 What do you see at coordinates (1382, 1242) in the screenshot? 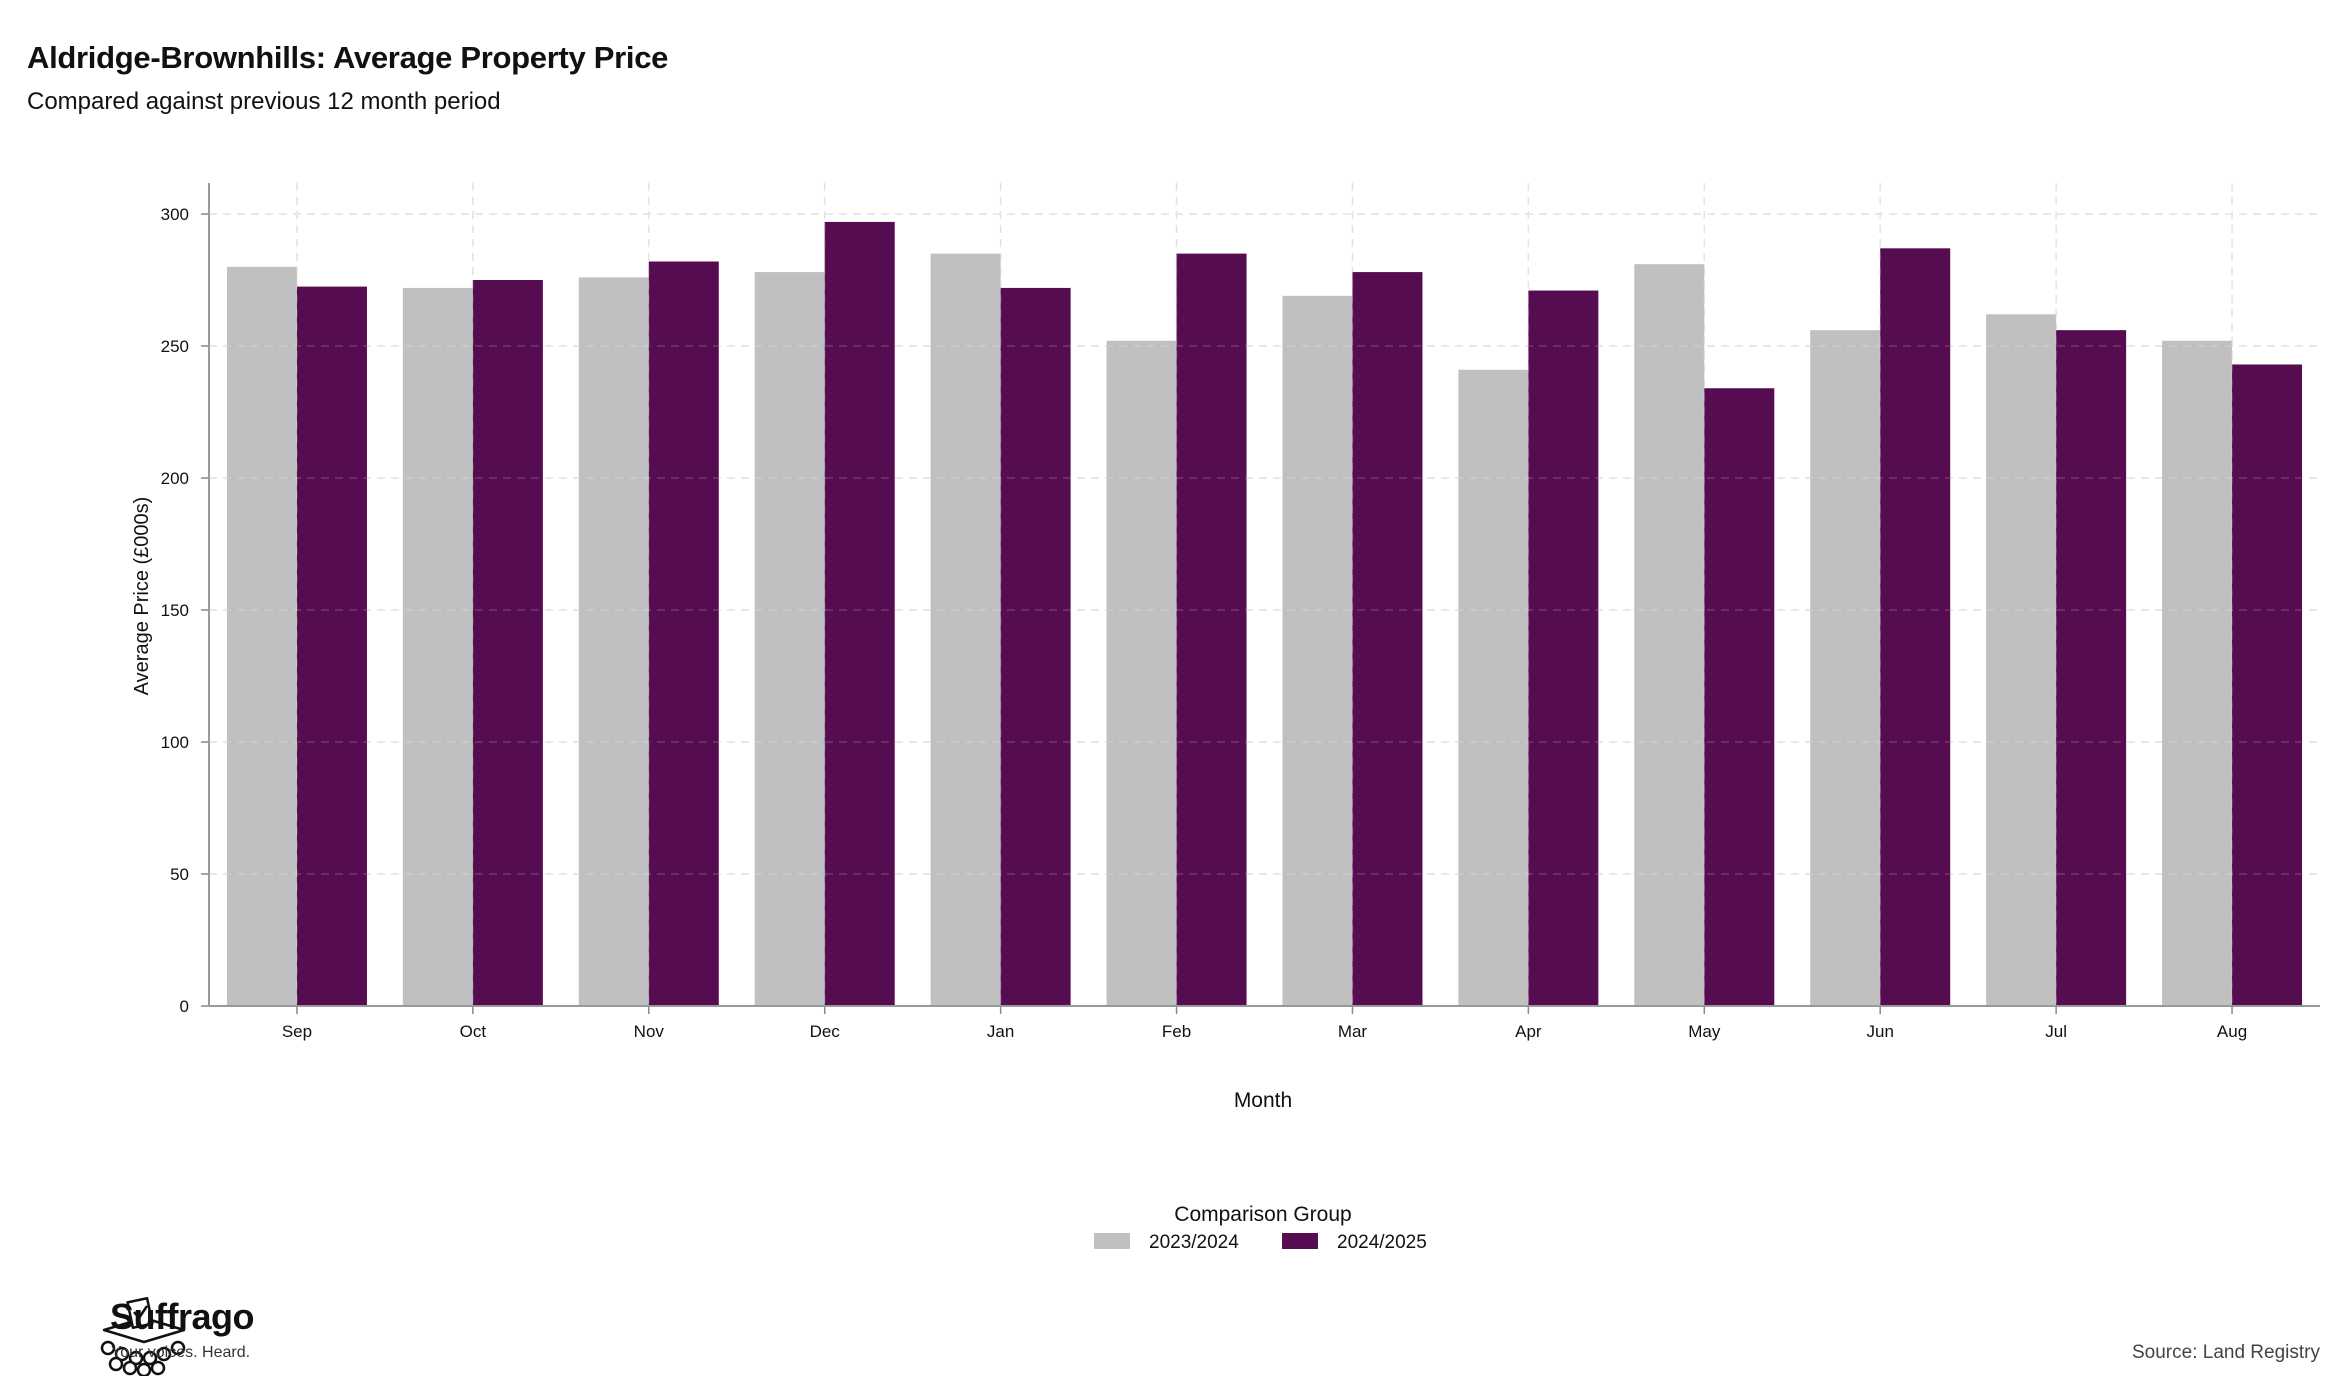
I see `legend-label-2024-2025: 2024/2025` at bounding box center [1382, 1242].